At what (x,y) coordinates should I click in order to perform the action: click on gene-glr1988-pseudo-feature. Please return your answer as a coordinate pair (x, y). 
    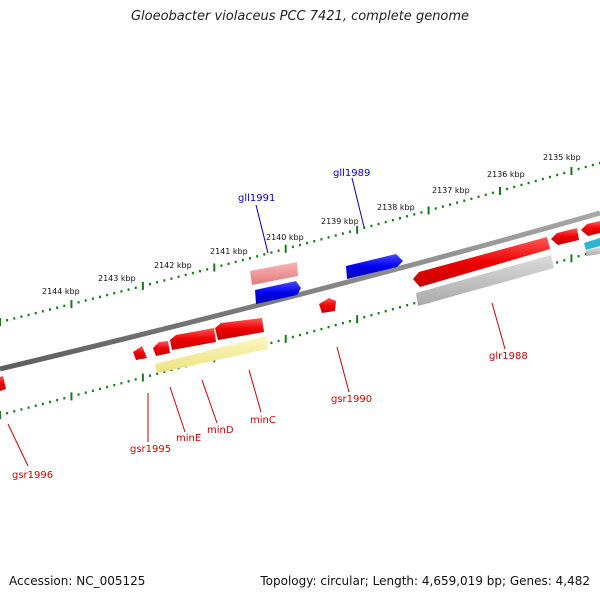
    Looking at the image, I should click on (485, 280).